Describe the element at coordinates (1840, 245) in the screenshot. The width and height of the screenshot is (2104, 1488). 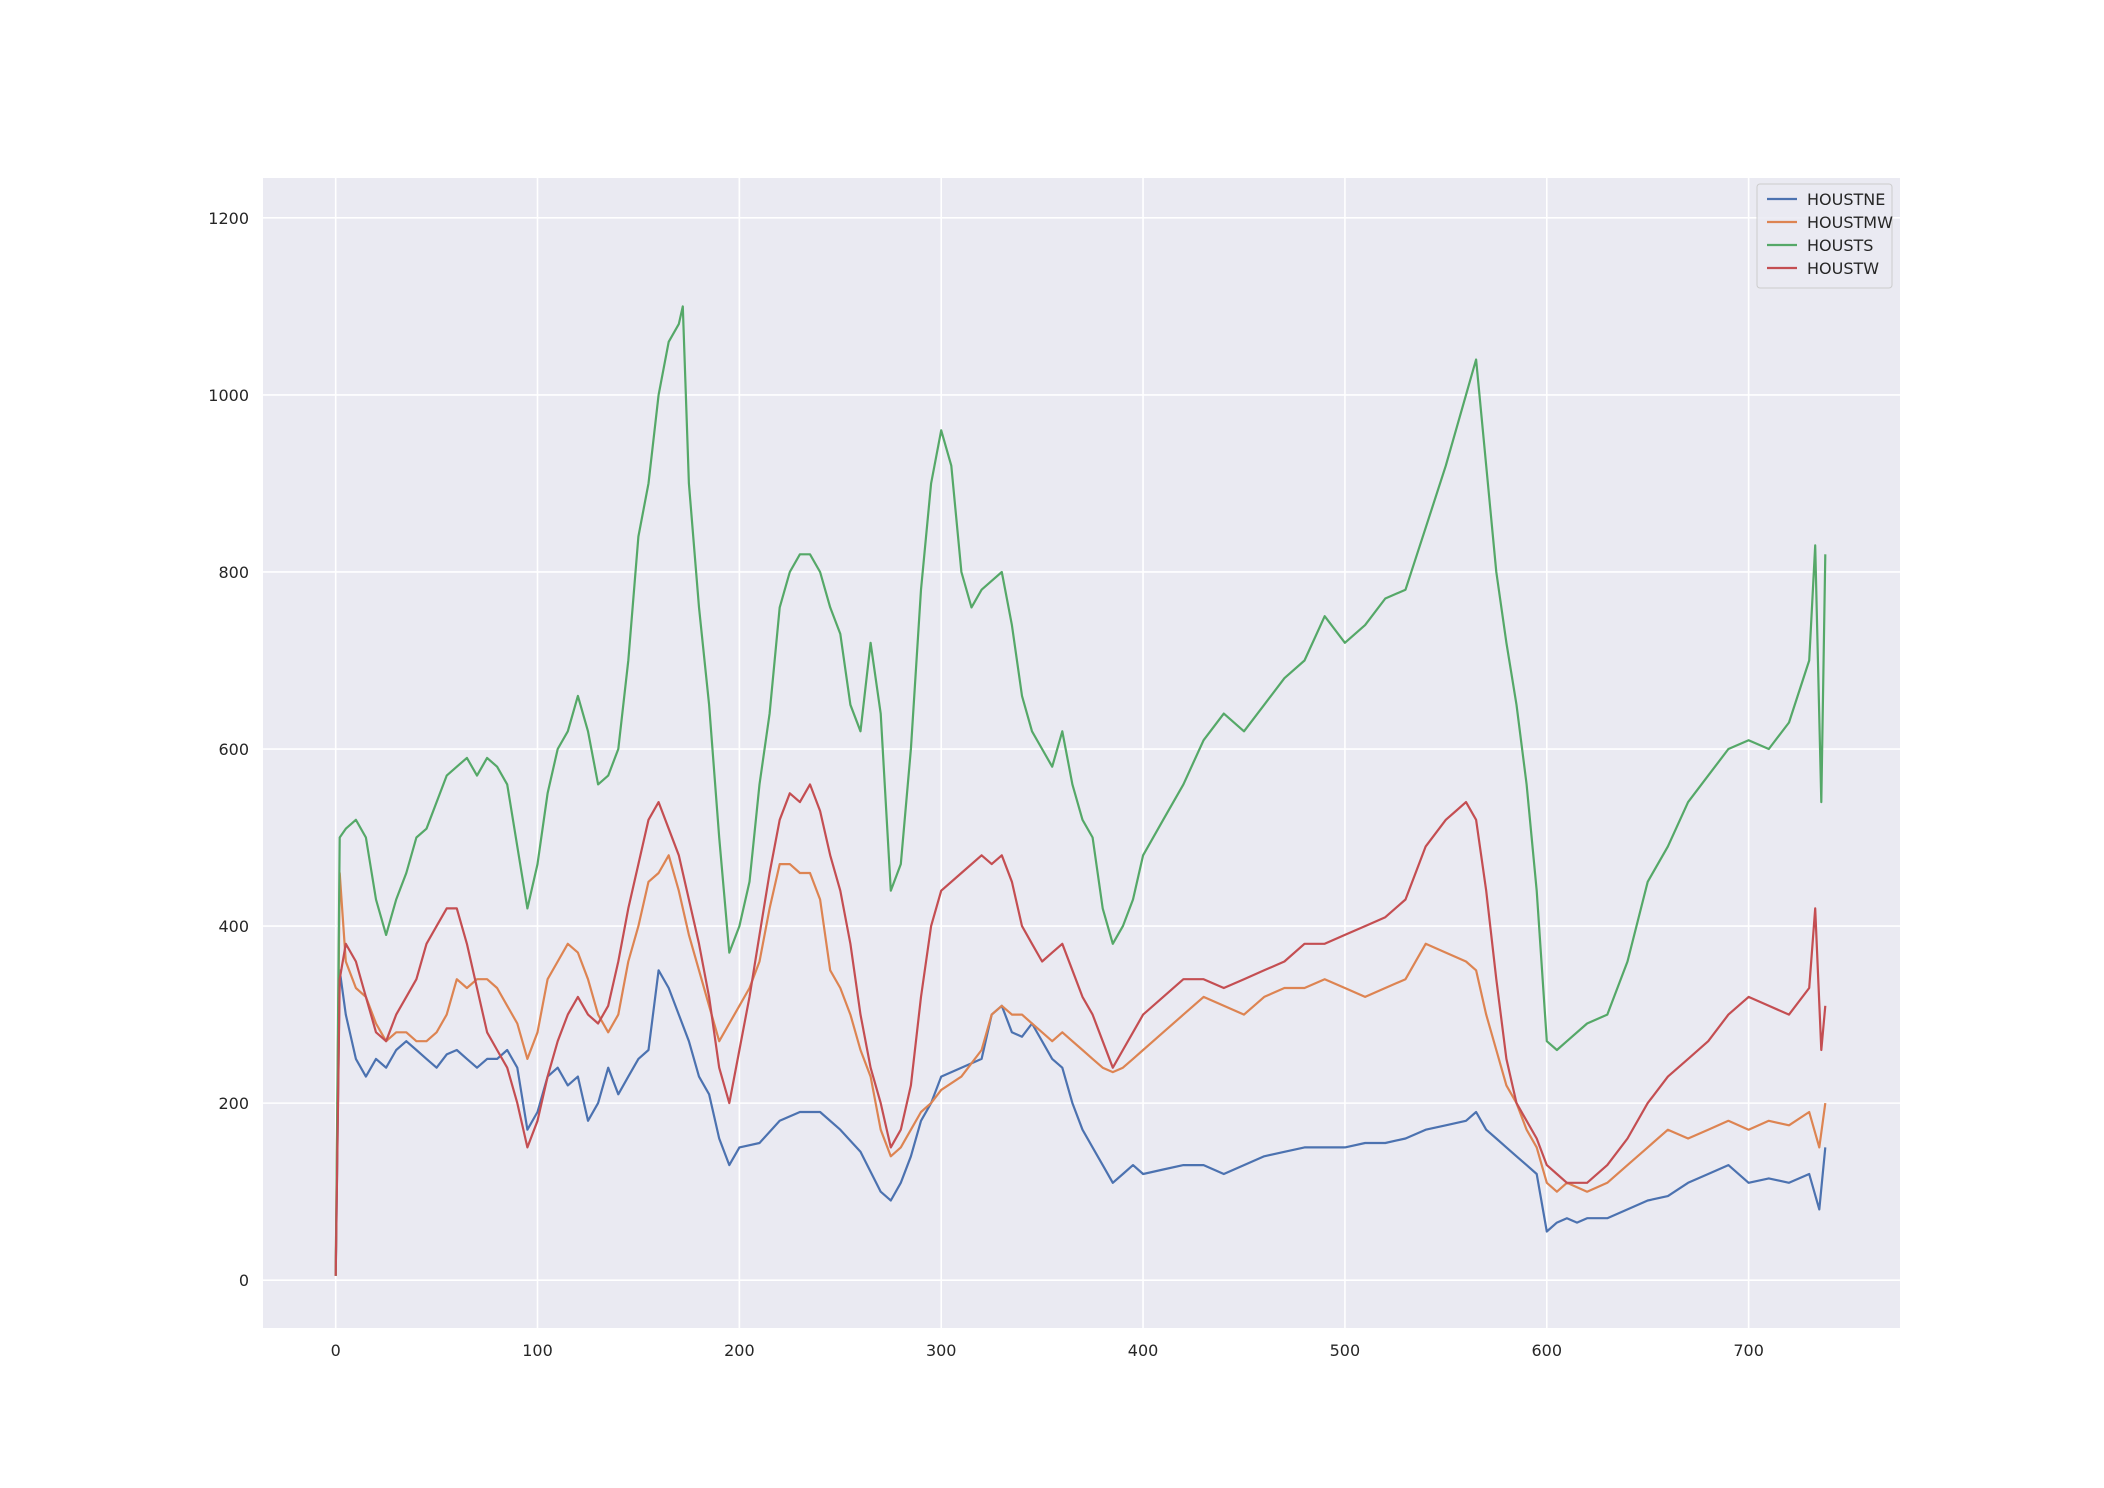
I see `legend-label: HOUSTS` at that location.